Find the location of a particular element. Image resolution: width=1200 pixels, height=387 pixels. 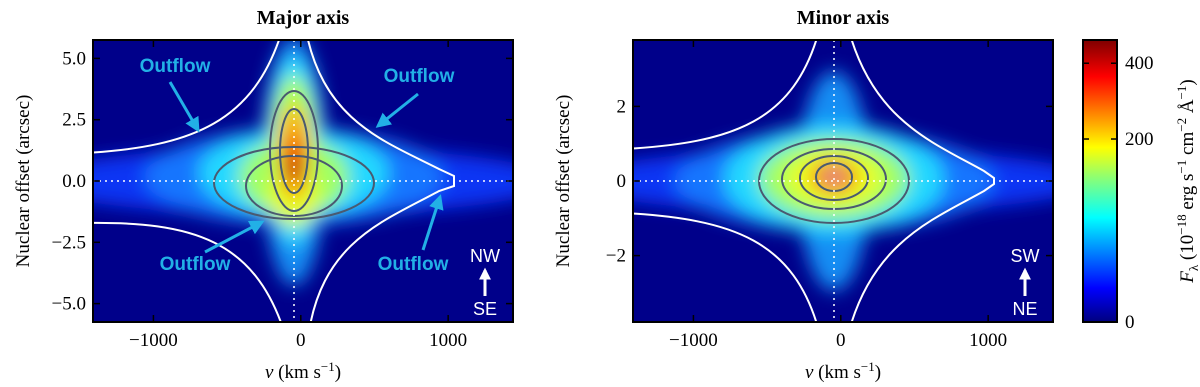

label-part: erg s is located at coordinates (1187, 194).